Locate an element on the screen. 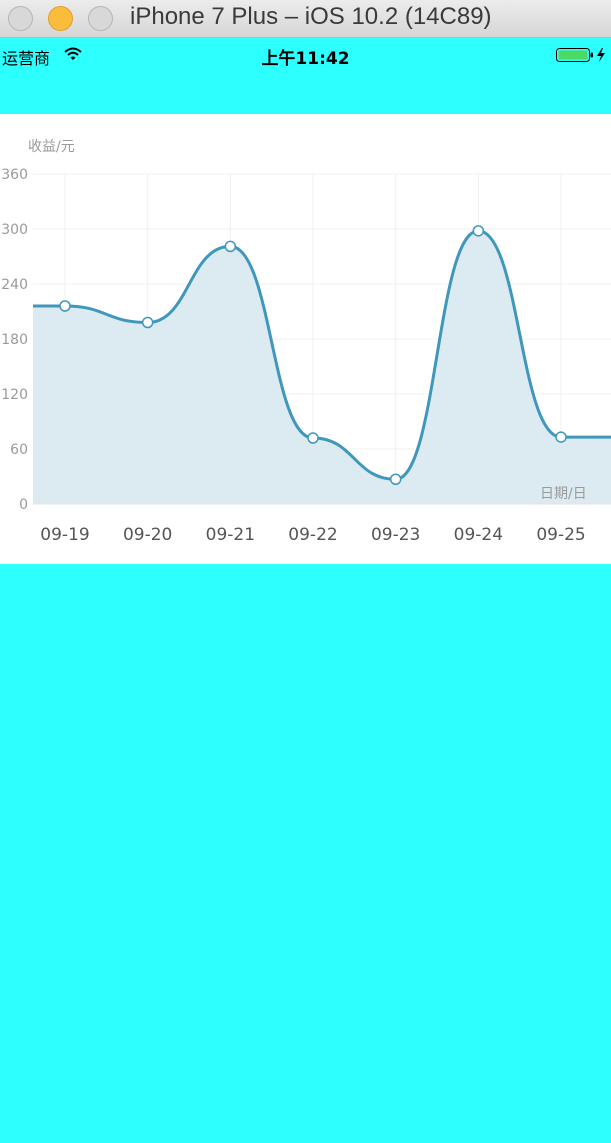  y-tick-label: 120 is located at coordinates (14, 395).